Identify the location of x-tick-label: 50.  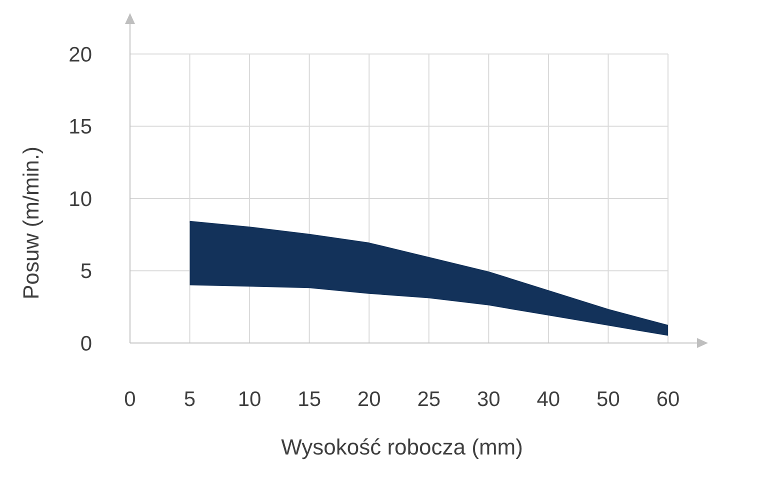
(608, 399).